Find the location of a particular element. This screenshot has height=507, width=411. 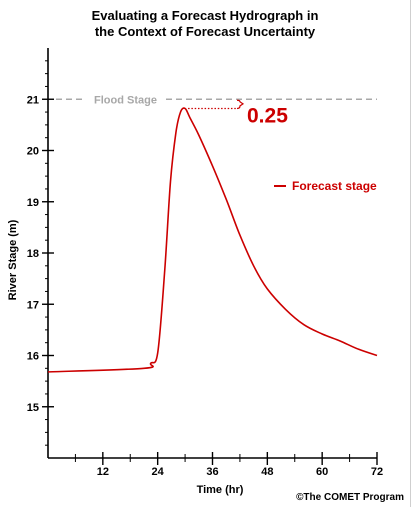

chart-title-line-2: the Context of Forecast Uncertainty is located at coordinates (205, 31).